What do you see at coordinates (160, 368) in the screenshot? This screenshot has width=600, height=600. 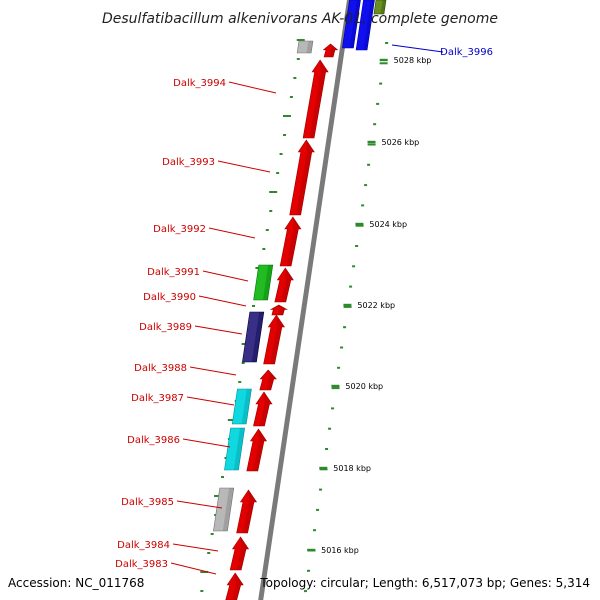 I see `label-dalk-3988: Dalk_3988` at bounding box center [160, 368].